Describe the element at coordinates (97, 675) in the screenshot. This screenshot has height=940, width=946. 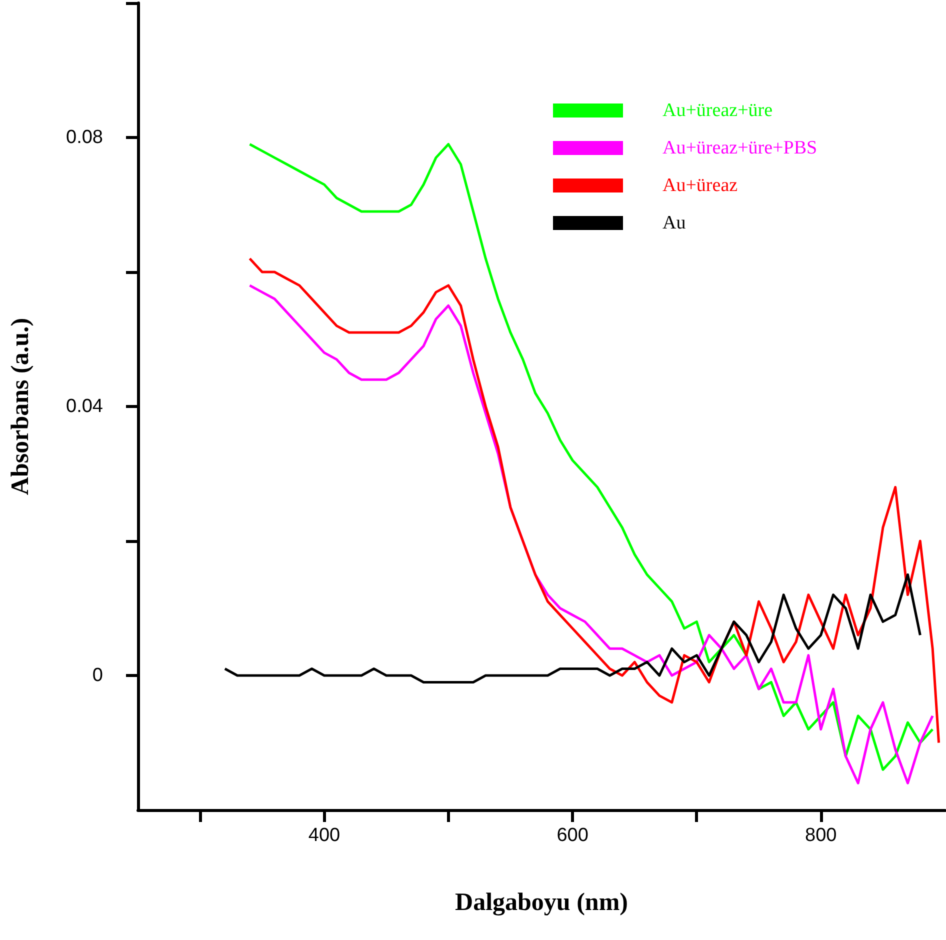
I see `y-tick-label: 0` at that location.